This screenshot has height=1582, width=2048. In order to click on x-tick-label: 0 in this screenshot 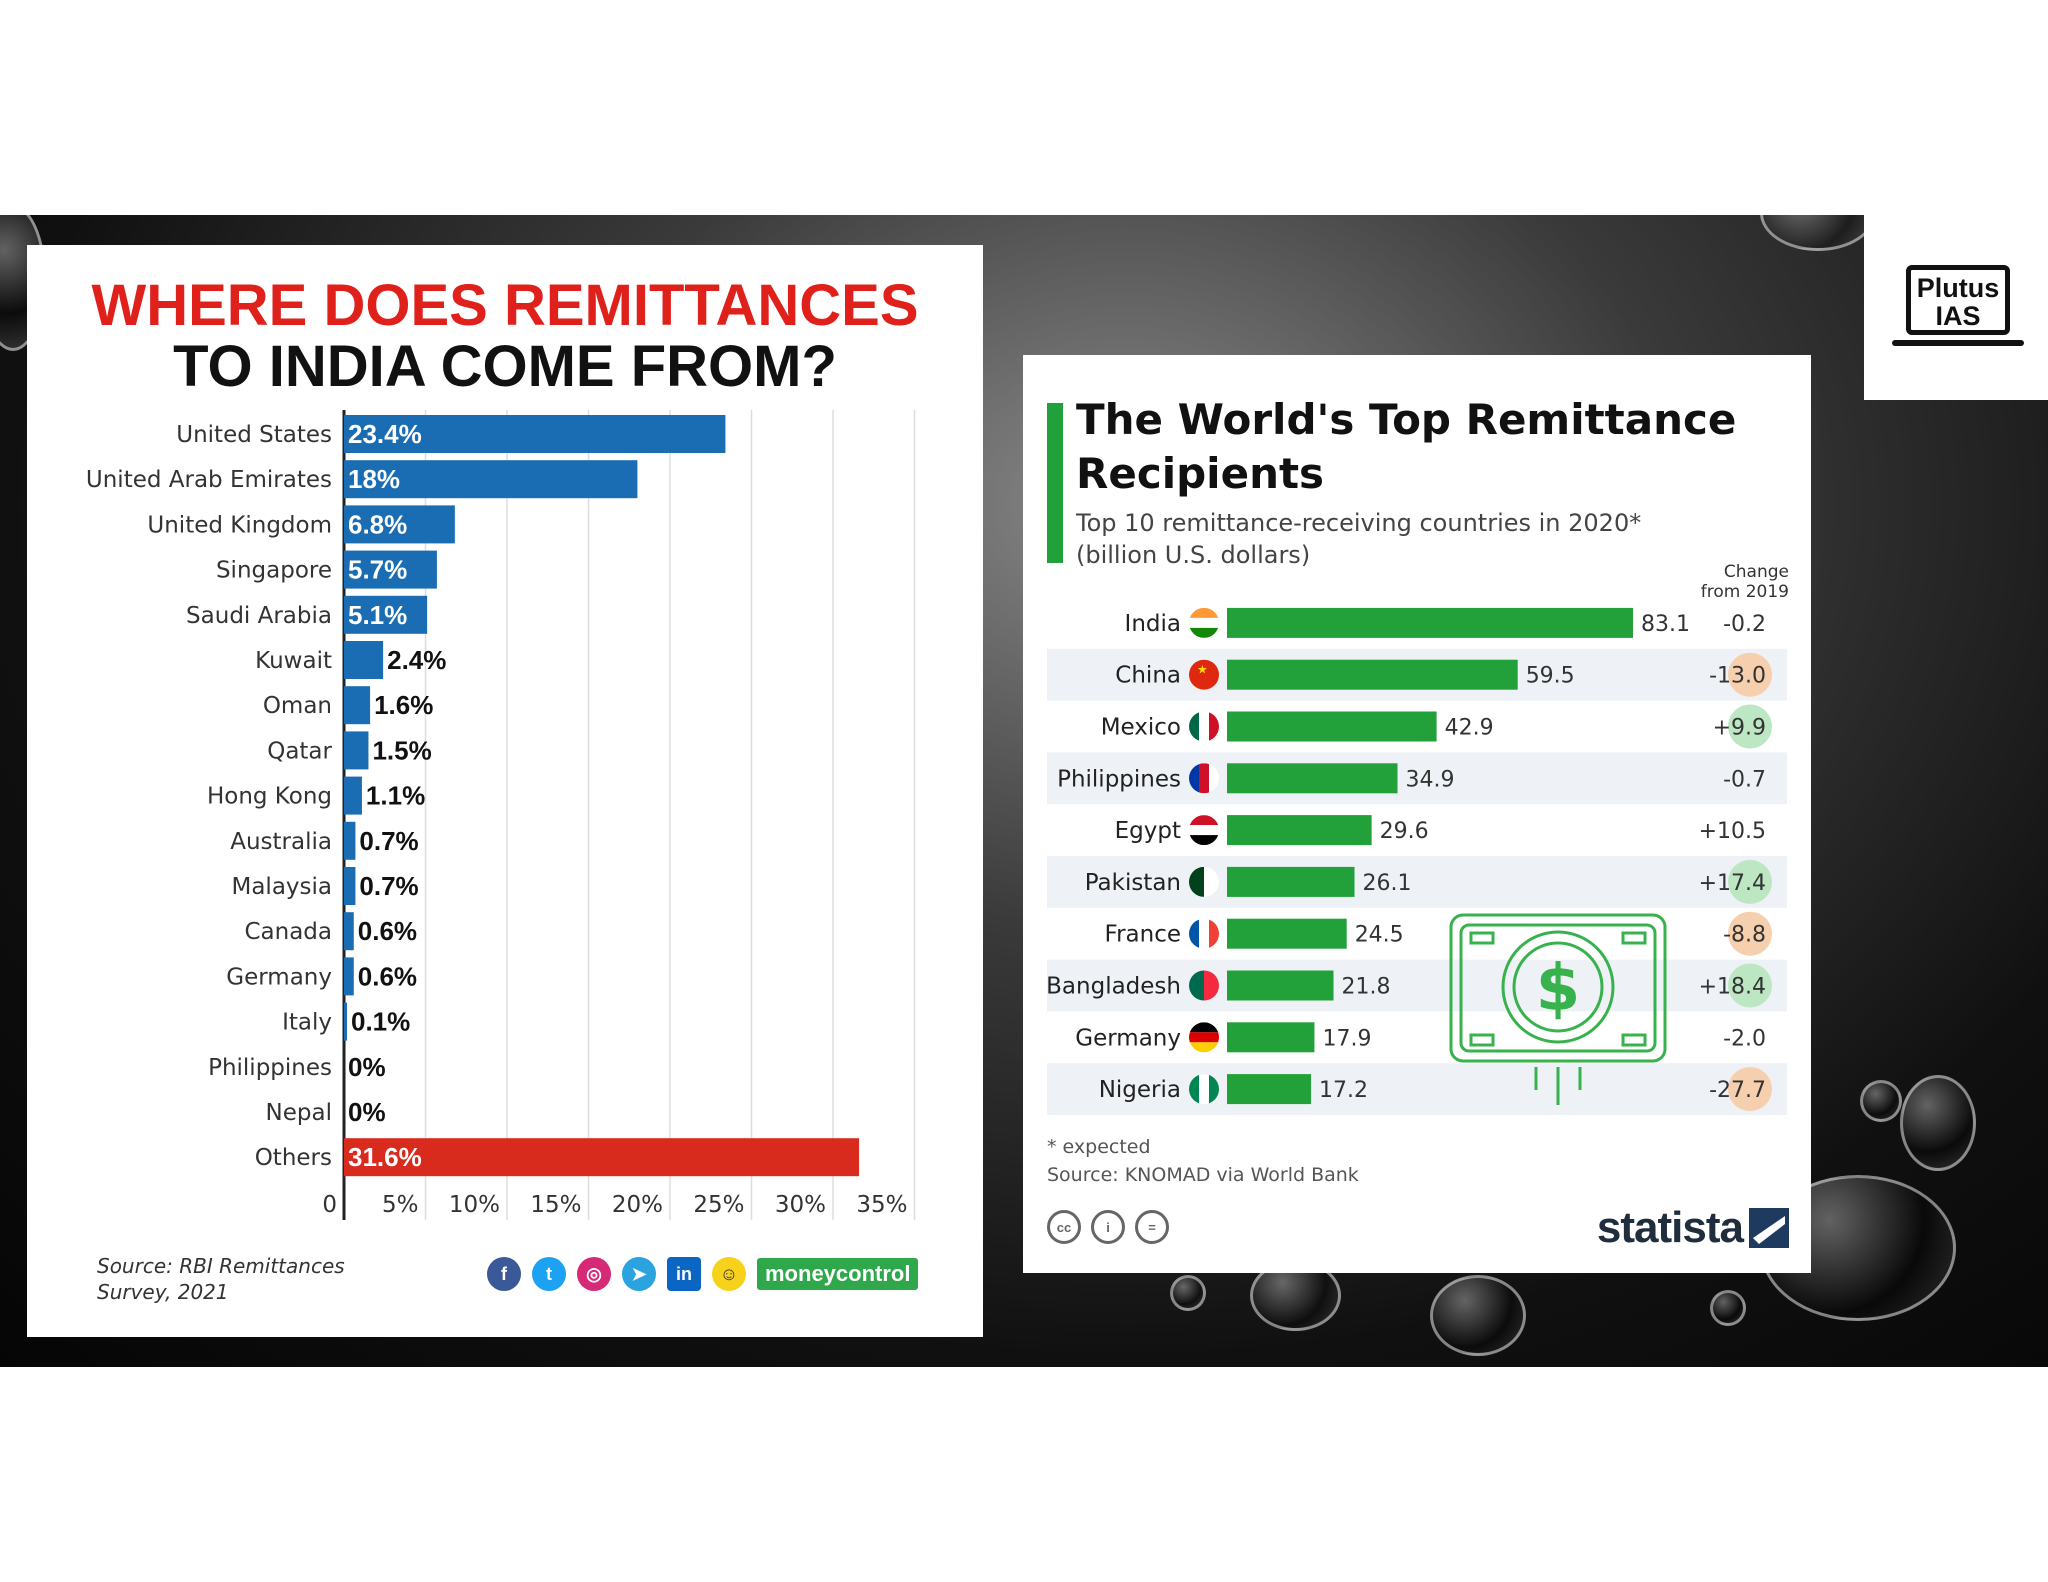, I will do `click(329, 1205)`.